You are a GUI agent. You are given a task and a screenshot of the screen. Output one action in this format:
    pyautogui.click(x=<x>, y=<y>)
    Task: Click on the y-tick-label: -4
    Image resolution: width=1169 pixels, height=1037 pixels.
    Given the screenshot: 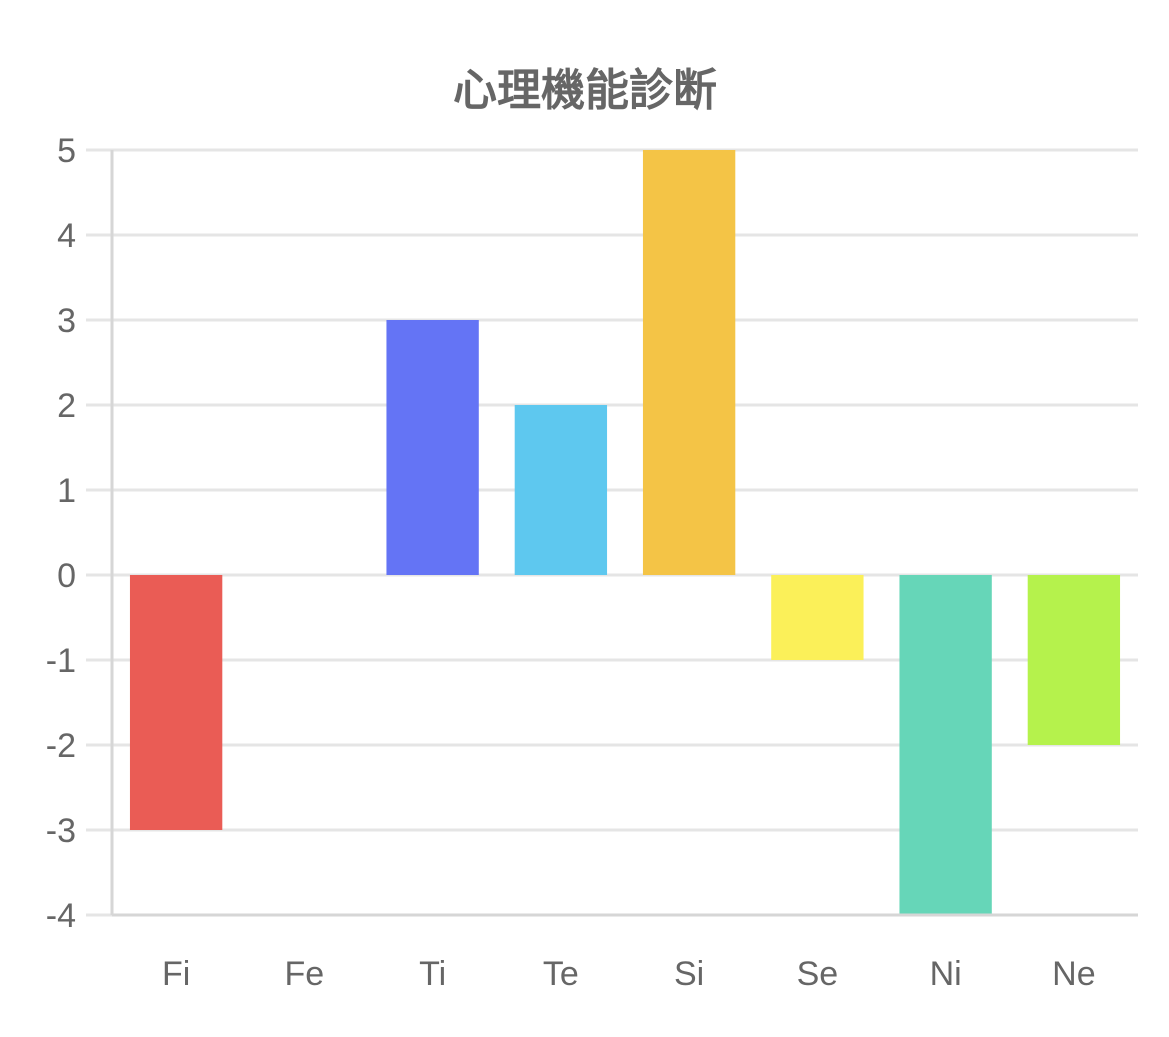 What is the action you would take?
    pyautogui.click(x=61, y=916)
    